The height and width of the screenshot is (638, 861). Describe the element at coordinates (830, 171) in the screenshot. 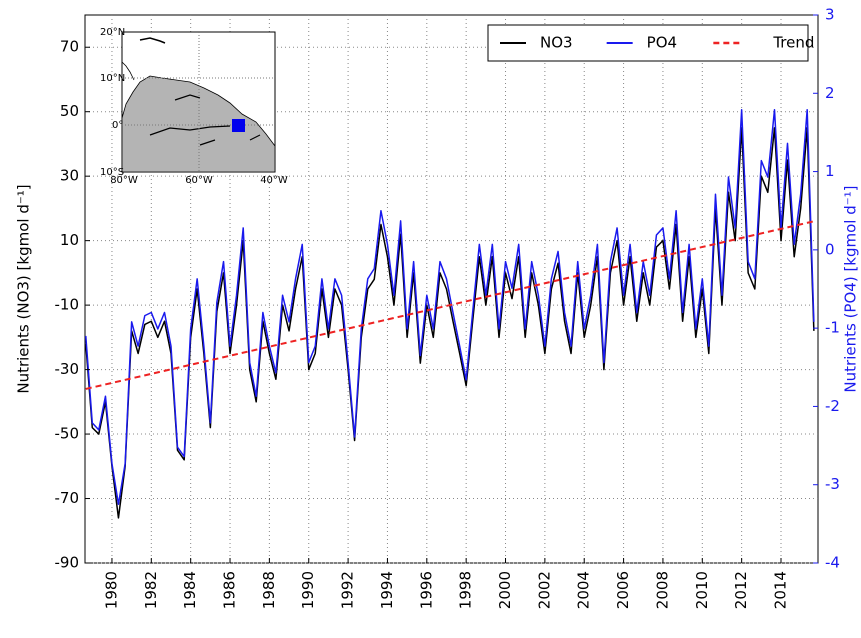

I see `y2-tick-label: 1` at that location.